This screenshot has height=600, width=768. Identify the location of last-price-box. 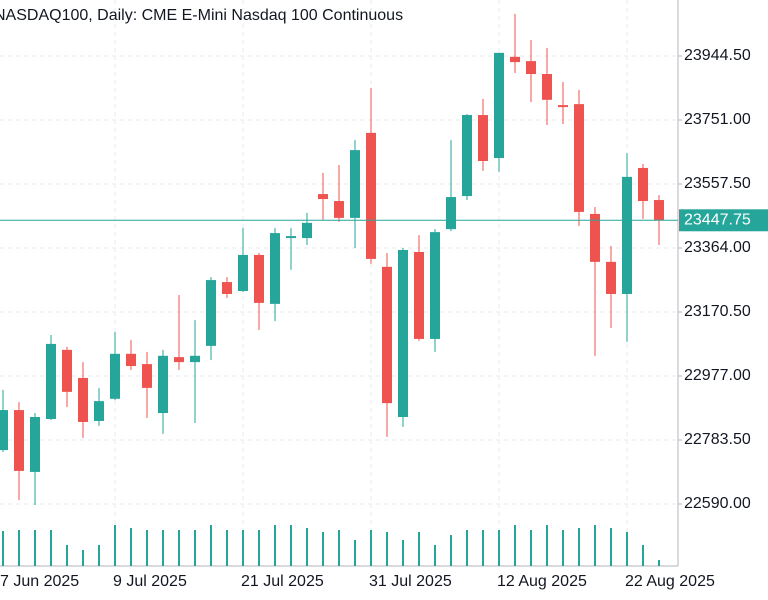
(723, 220).